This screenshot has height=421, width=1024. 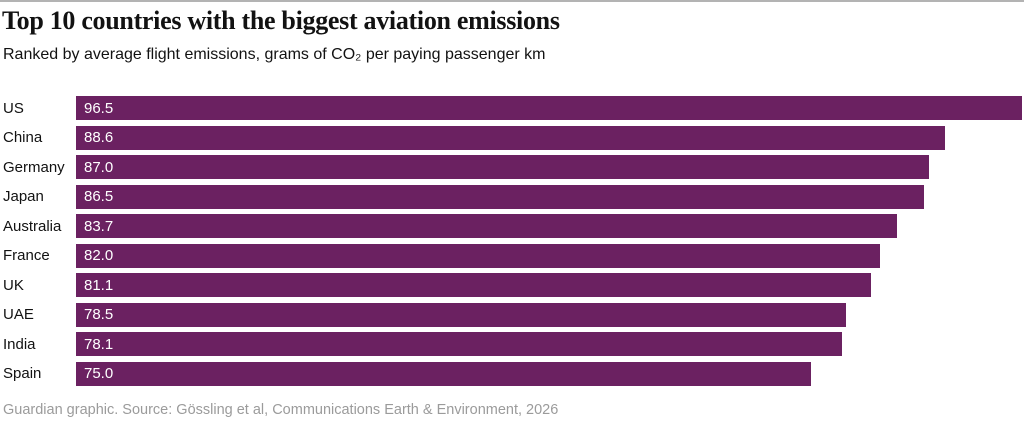 I want to click on country-label: China, so click(x=23, y=137).